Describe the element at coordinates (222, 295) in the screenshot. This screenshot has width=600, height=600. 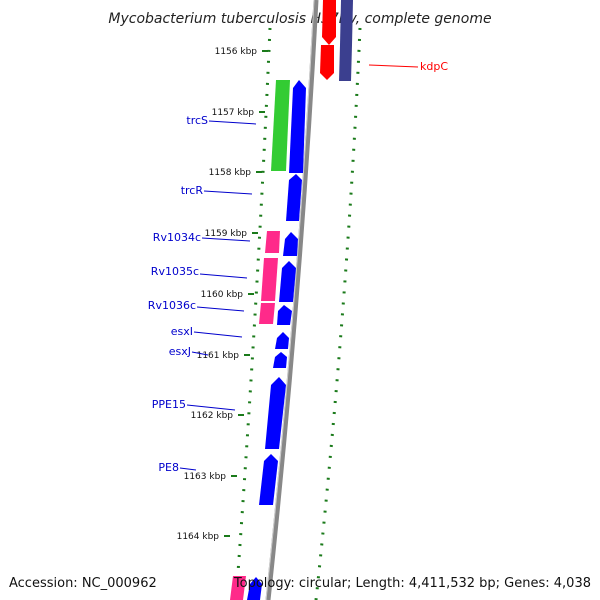
I see `tick-label-1160: 1160 kbp` at that location.